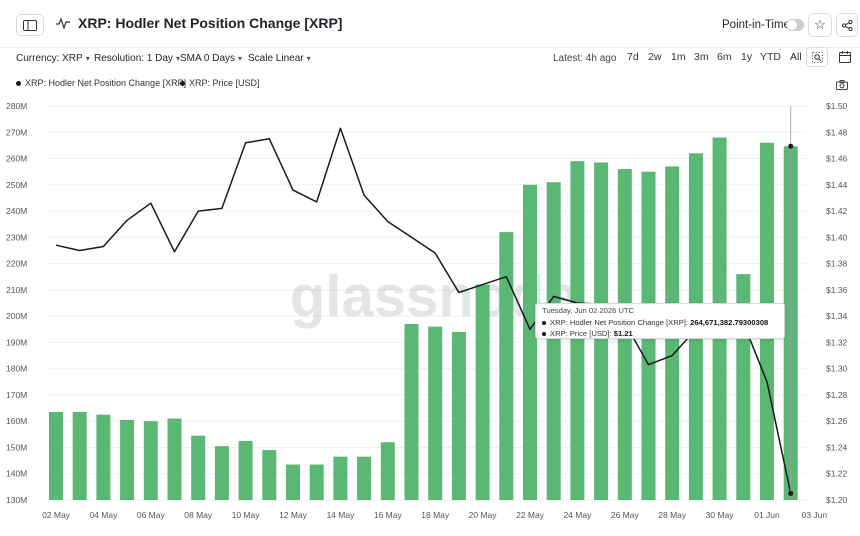 This screenshot has height=536, width=860. I want to click on left-tick-label: 190M, so click(16, 342).